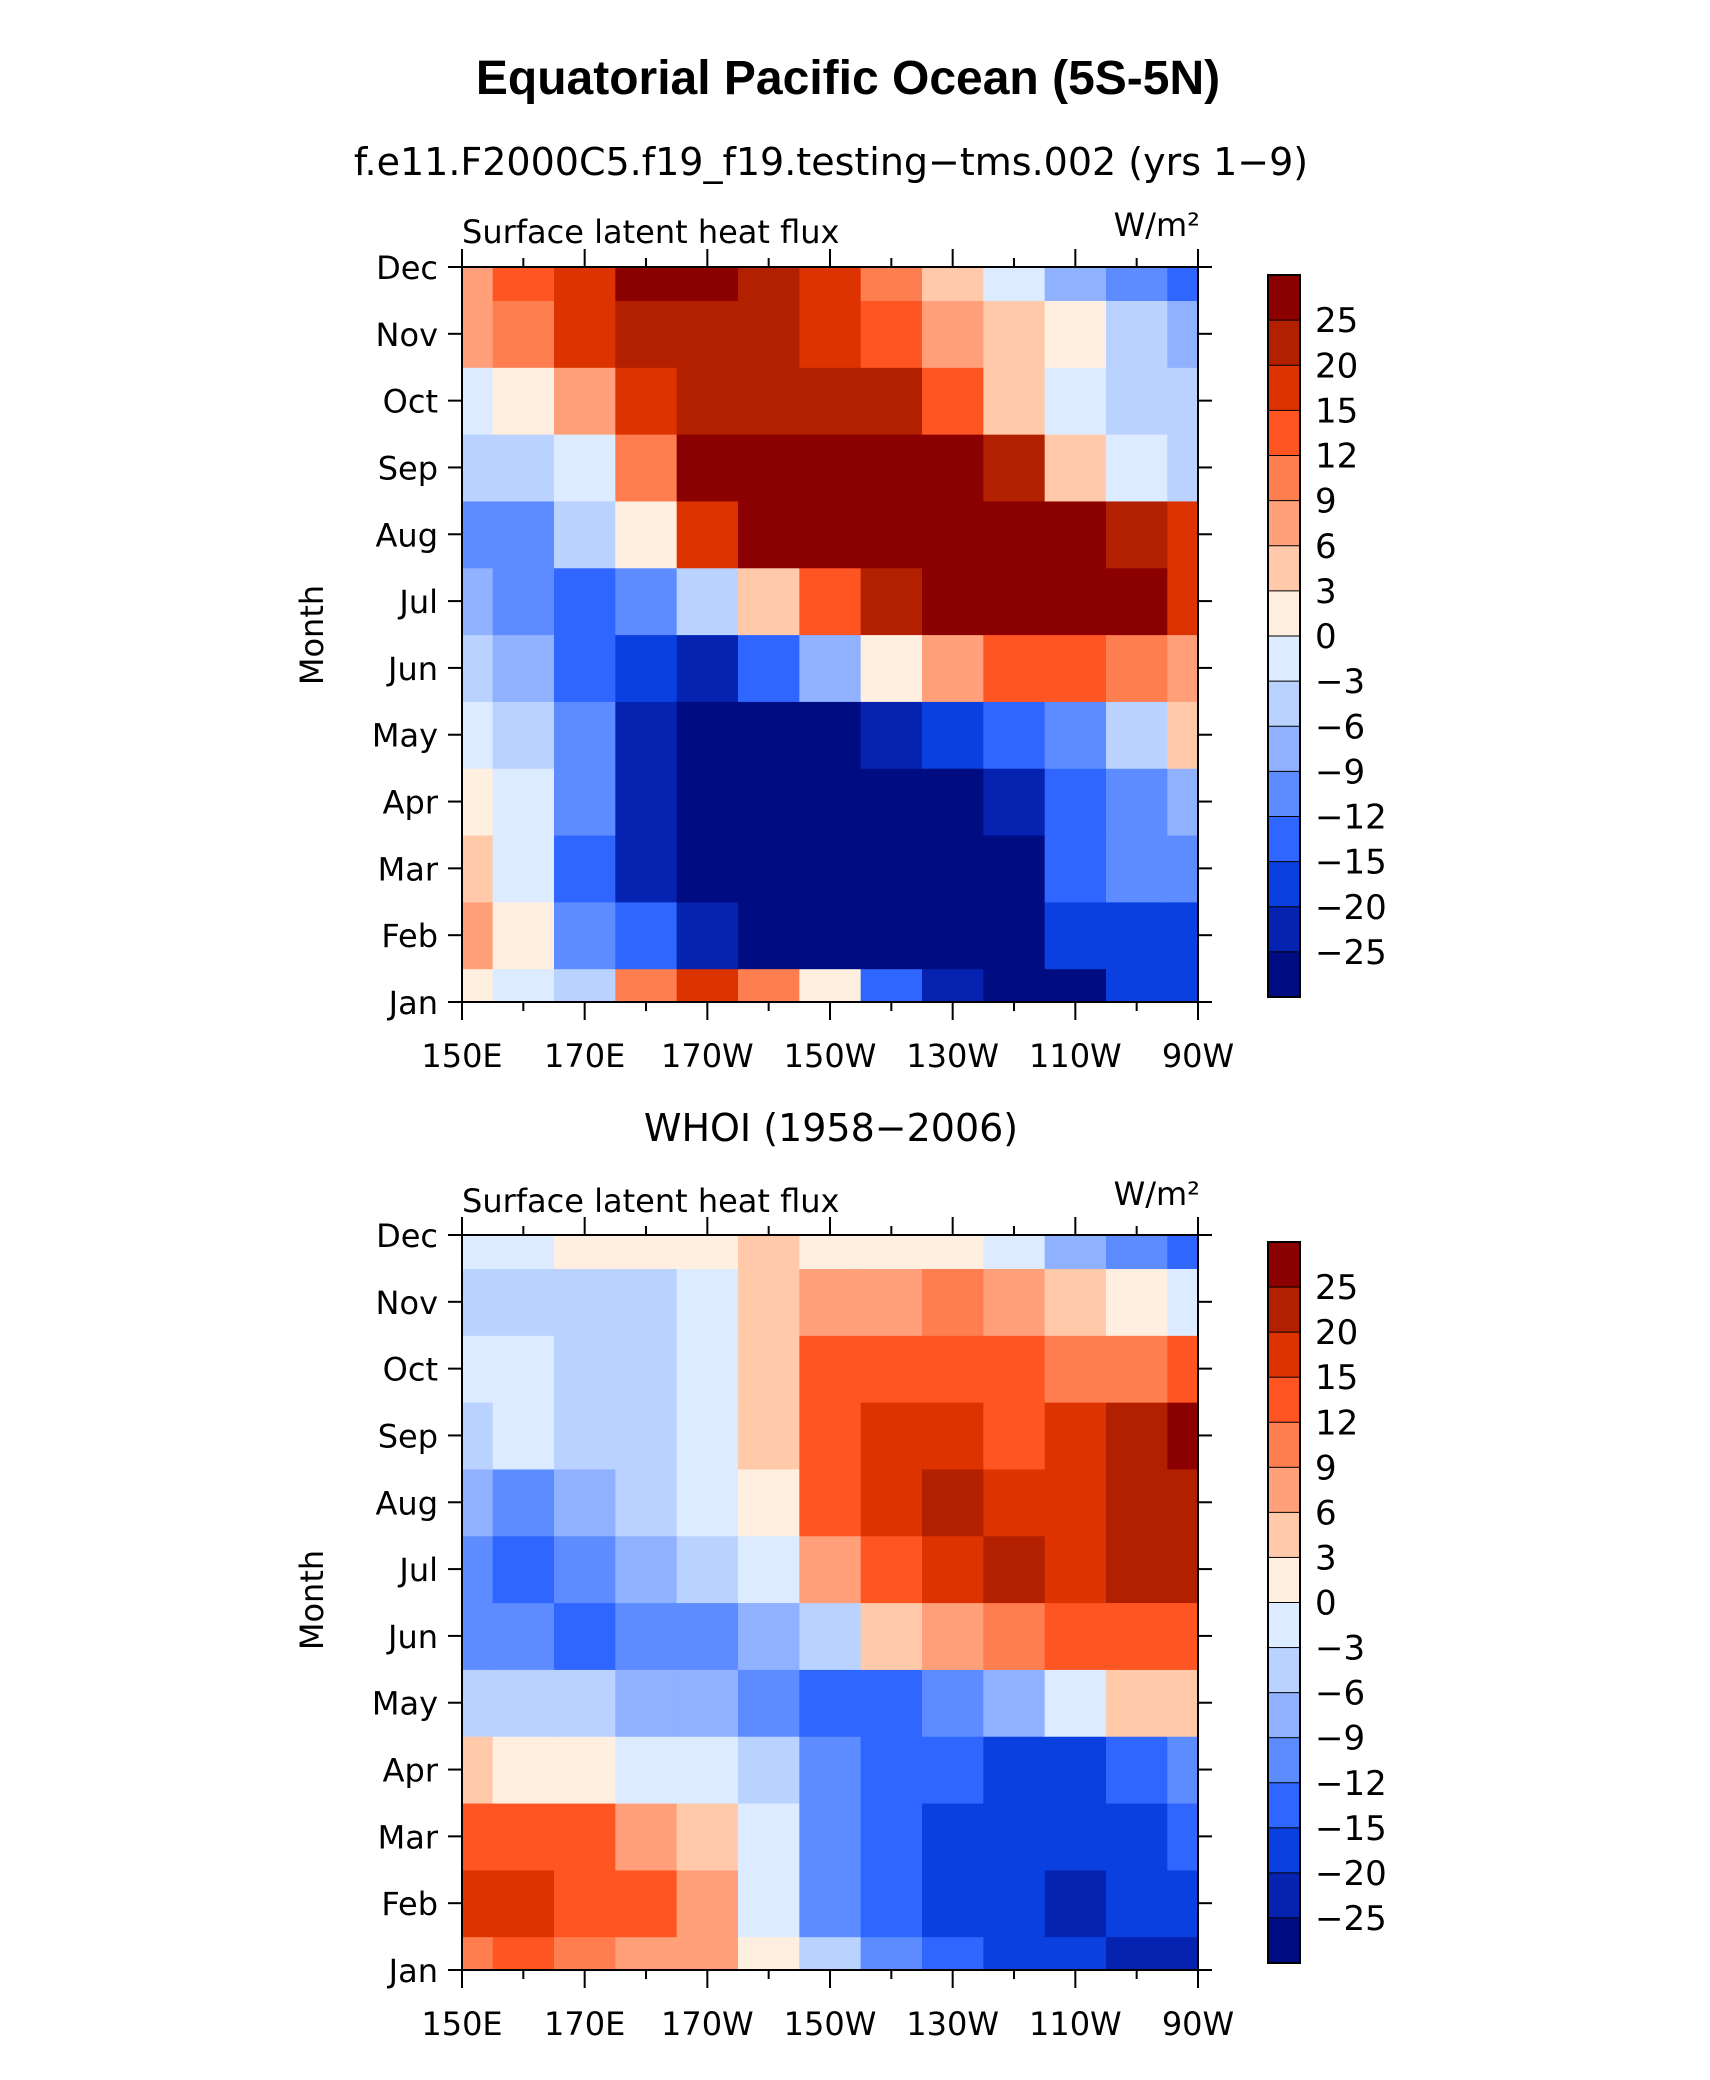 This screenshot has width=1710, height=2080. Describe the element at coordinates (1340, 772) in the screenshot. I see `colorbar-label: −9` at that location.